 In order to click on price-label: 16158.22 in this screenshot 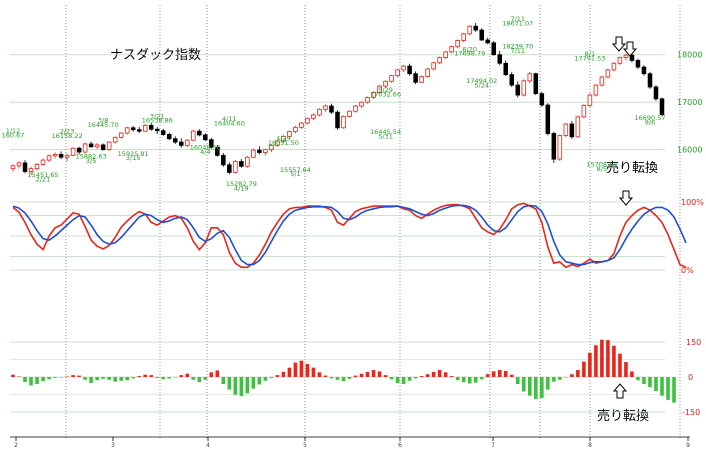, I will do `click(67, 136)`.